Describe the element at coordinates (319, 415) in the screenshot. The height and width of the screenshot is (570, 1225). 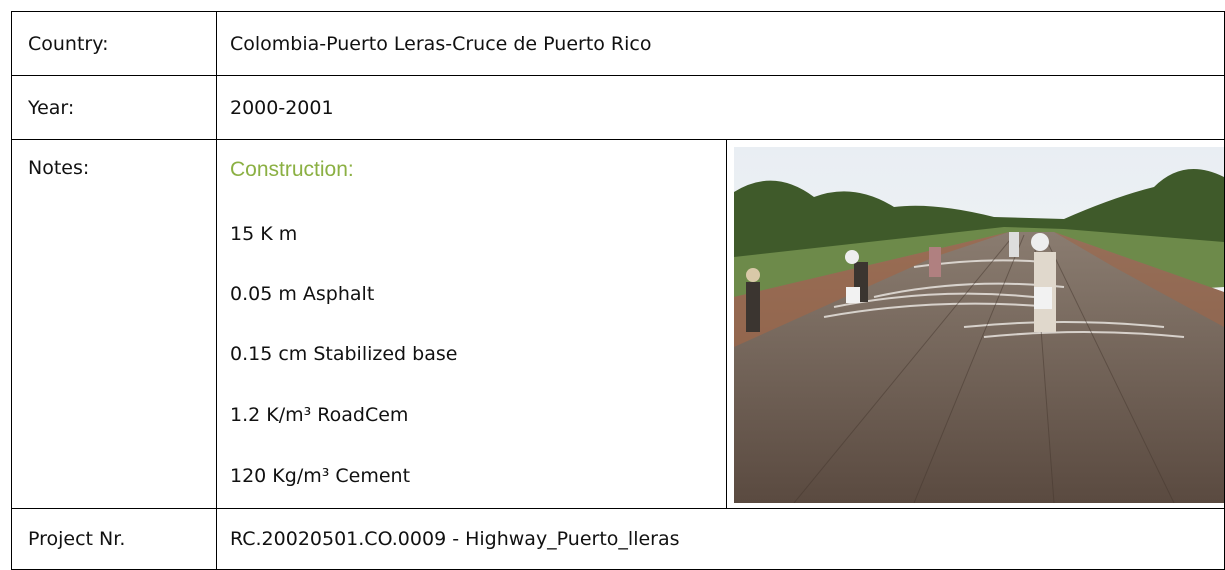
I see `notes-line: 1.2 K/m³ RoadCem` at that location.